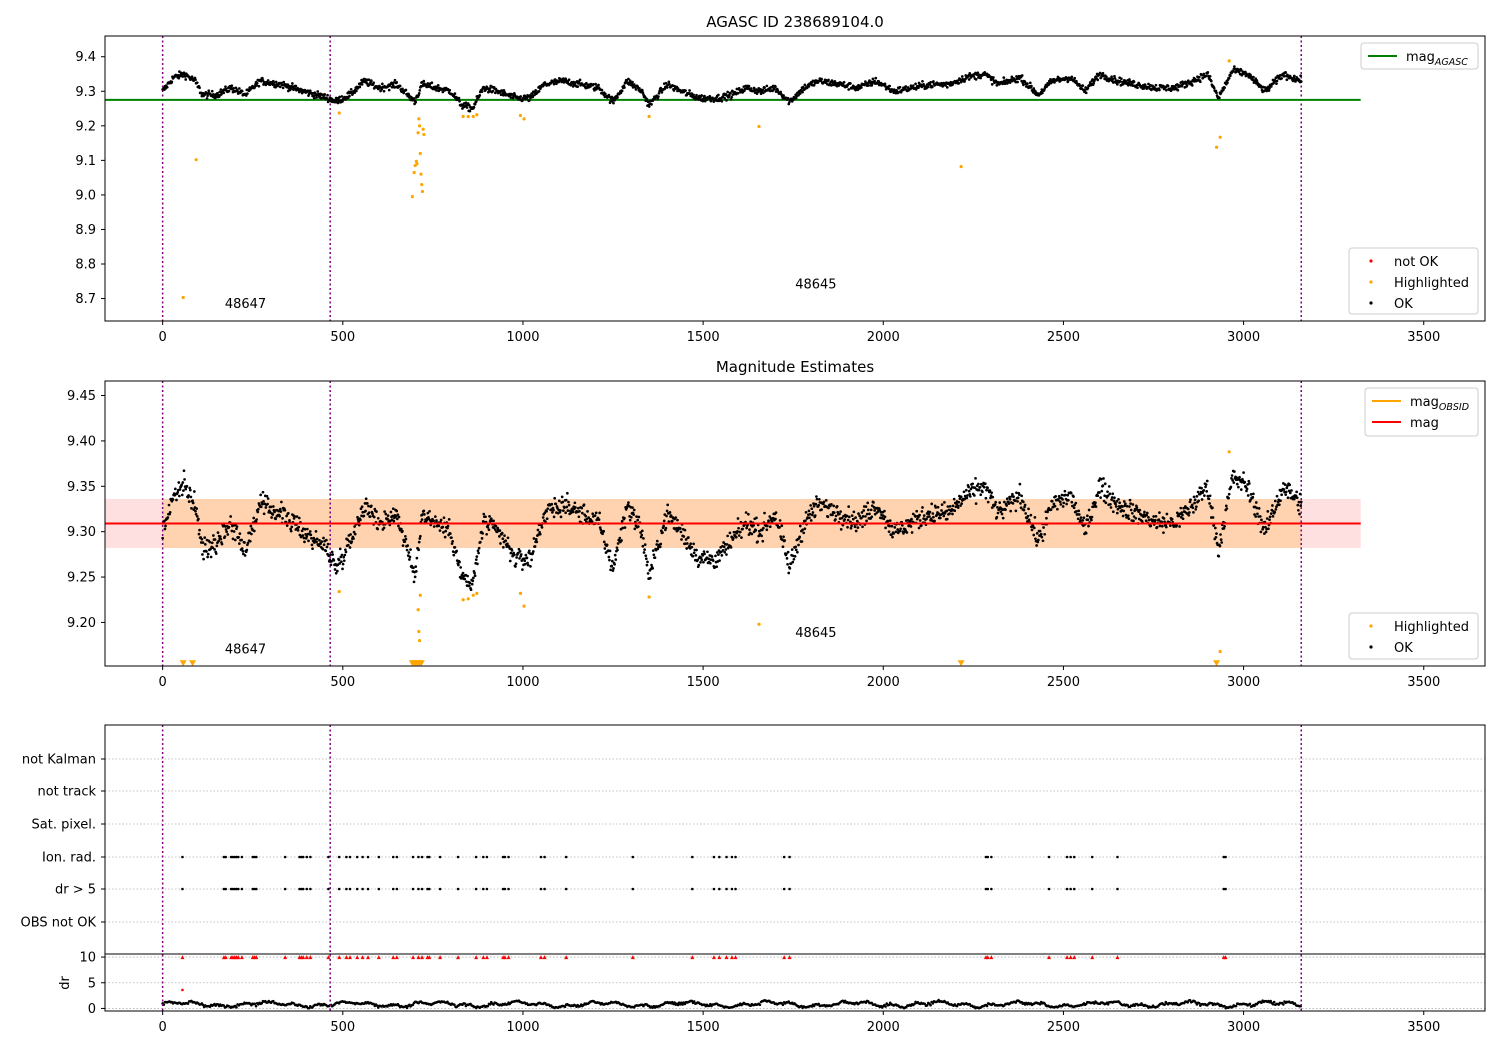  What do you see at coordinates (799, 678) in the screenshot?
I see `magnitude-x-axis: 0 500 1000 1500 2000 2500 3000 3500` at bounding box center [799, 678].